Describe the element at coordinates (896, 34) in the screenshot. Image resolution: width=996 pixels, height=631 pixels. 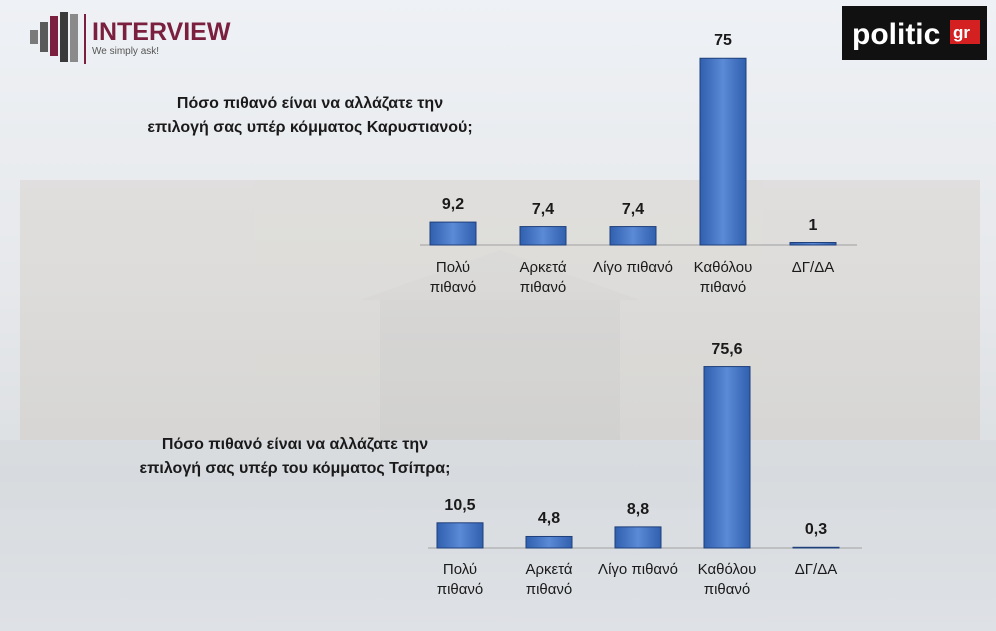
I see `politic-logo: politic` at that location.